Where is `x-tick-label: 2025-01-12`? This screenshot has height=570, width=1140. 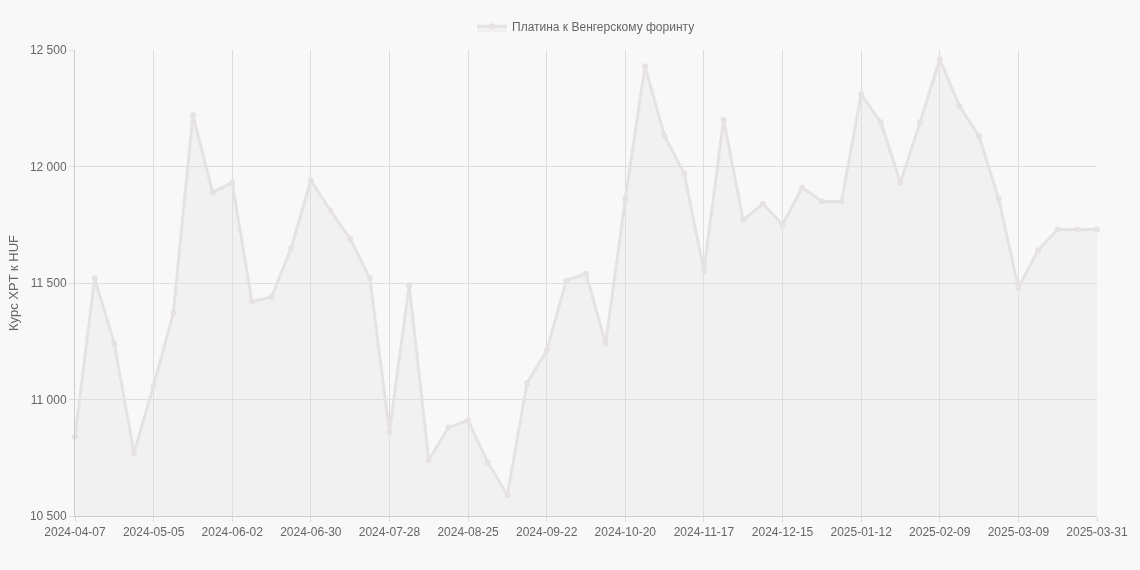
x-tick-label: 2025-01-12 is located at coordinates (861, 532).